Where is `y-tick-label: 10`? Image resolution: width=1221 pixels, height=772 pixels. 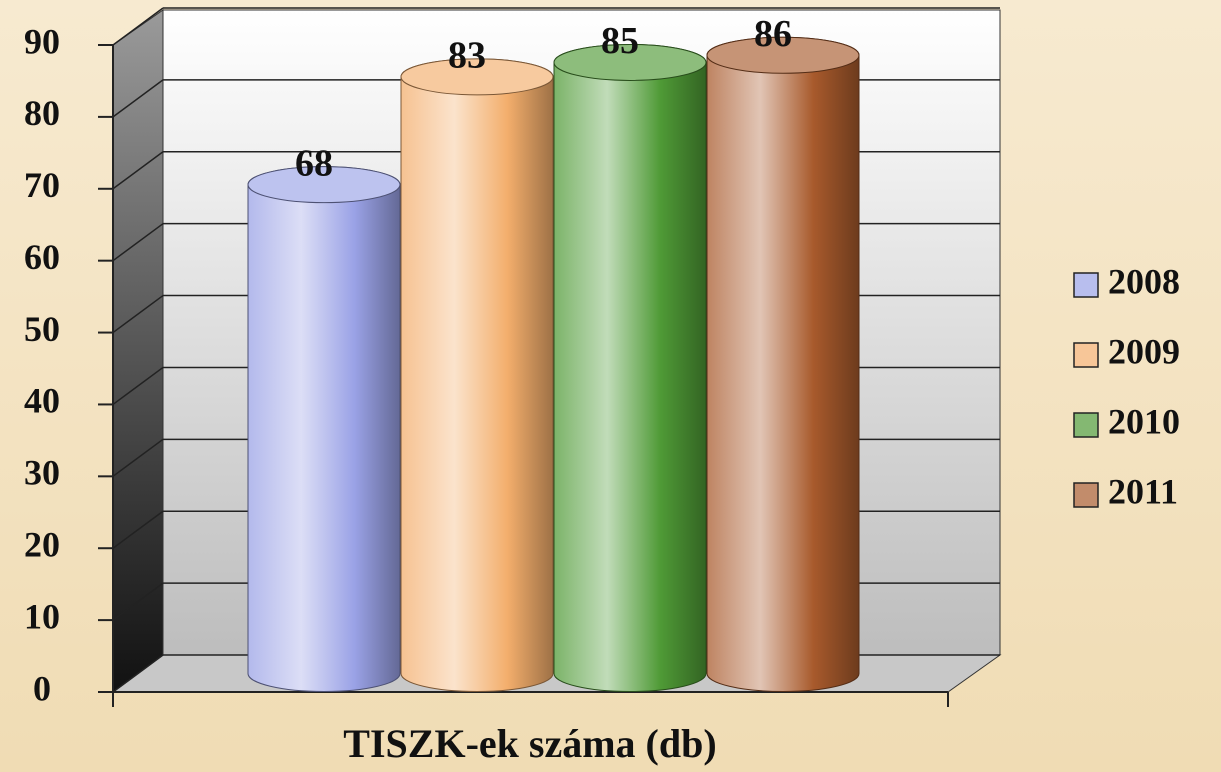
y-tick-label: 10 is located at coordinates (42, 616).